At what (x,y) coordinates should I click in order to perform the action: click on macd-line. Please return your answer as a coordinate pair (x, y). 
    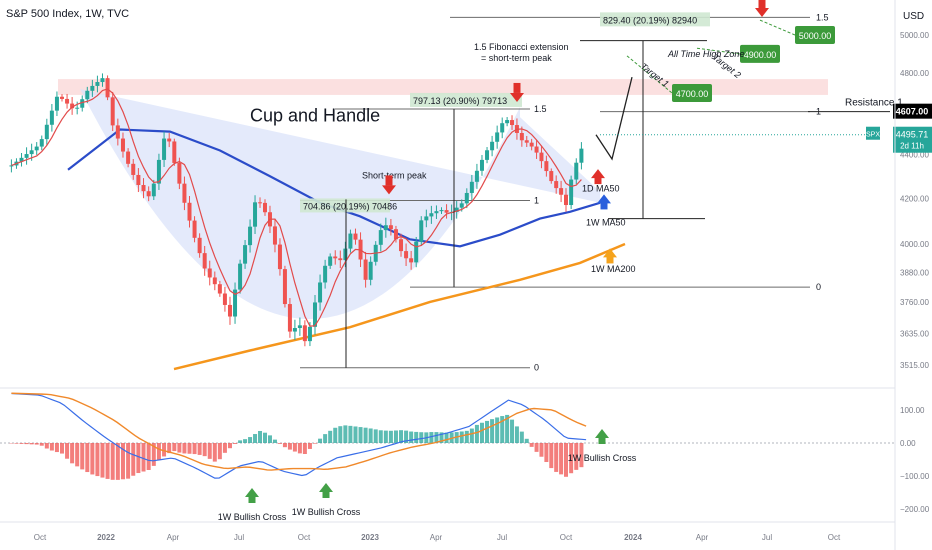
    Looking at the image, I should click on (299, 435).